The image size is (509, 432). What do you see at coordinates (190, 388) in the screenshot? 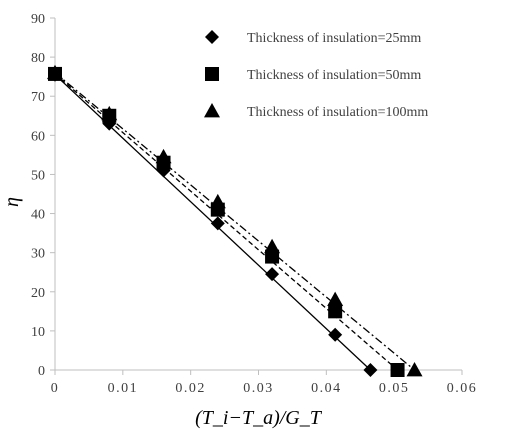
I see `x-tick-label: 0.02` at bounding box center [190, 388].